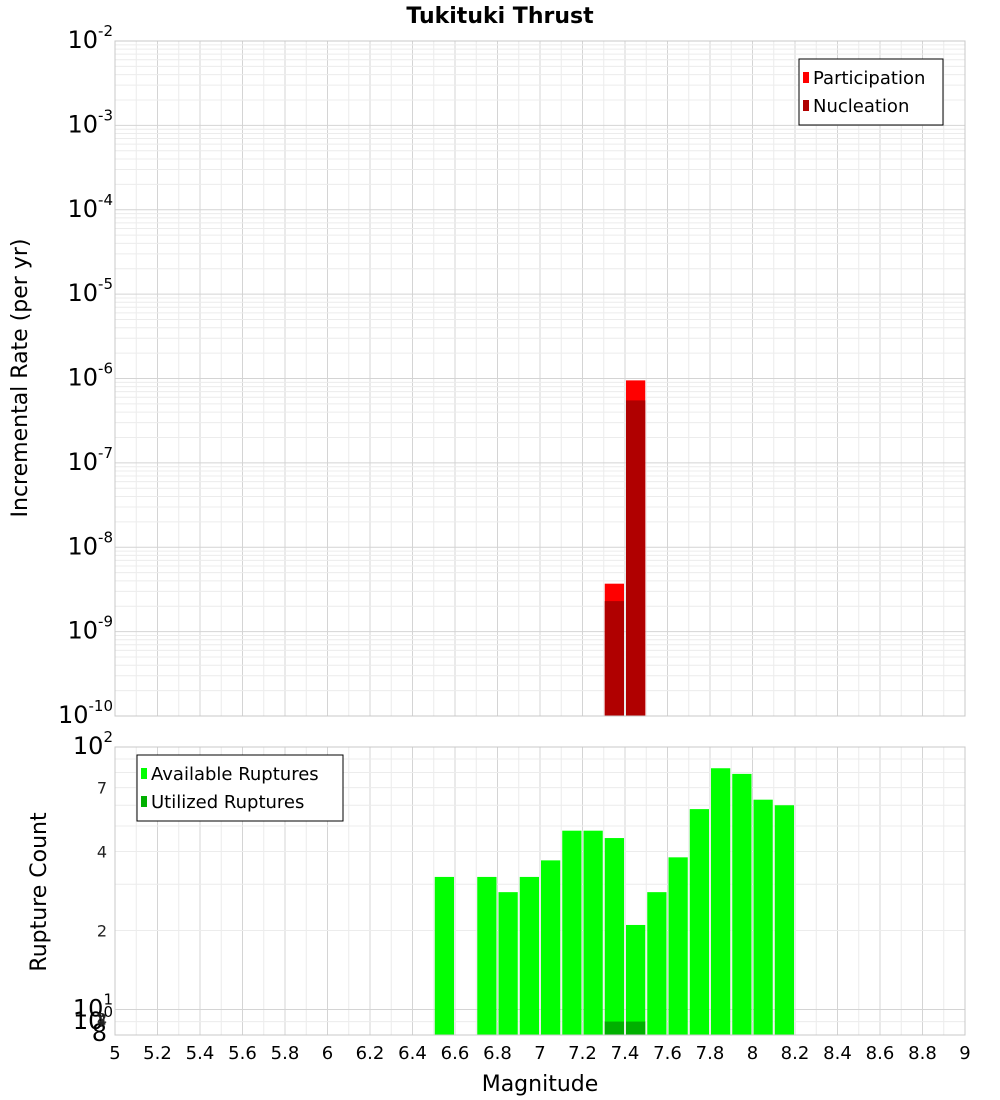  Describe the element at coordinates (880, 1053) in the screenshot. I see `x-tick: 8.6` at that location.